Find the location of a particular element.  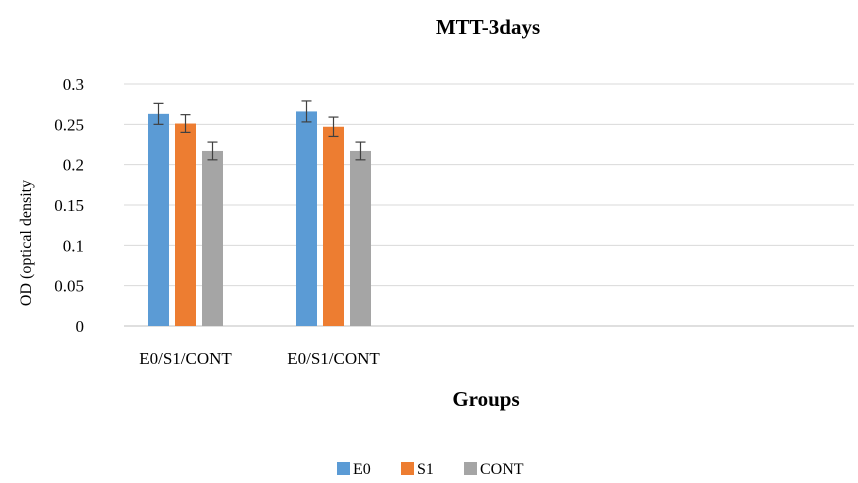

y-tick-label: 0.1 is located at coordinates (73, 245).